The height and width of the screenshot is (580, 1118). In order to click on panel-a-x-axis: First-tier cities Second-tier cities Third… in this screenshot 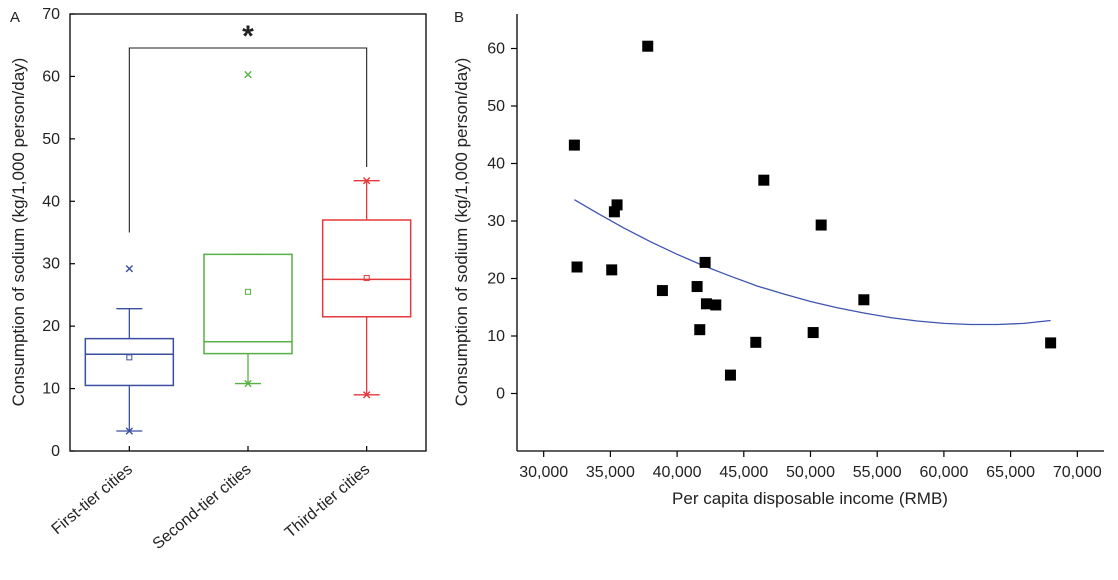, I will do `click(211, 499)`.